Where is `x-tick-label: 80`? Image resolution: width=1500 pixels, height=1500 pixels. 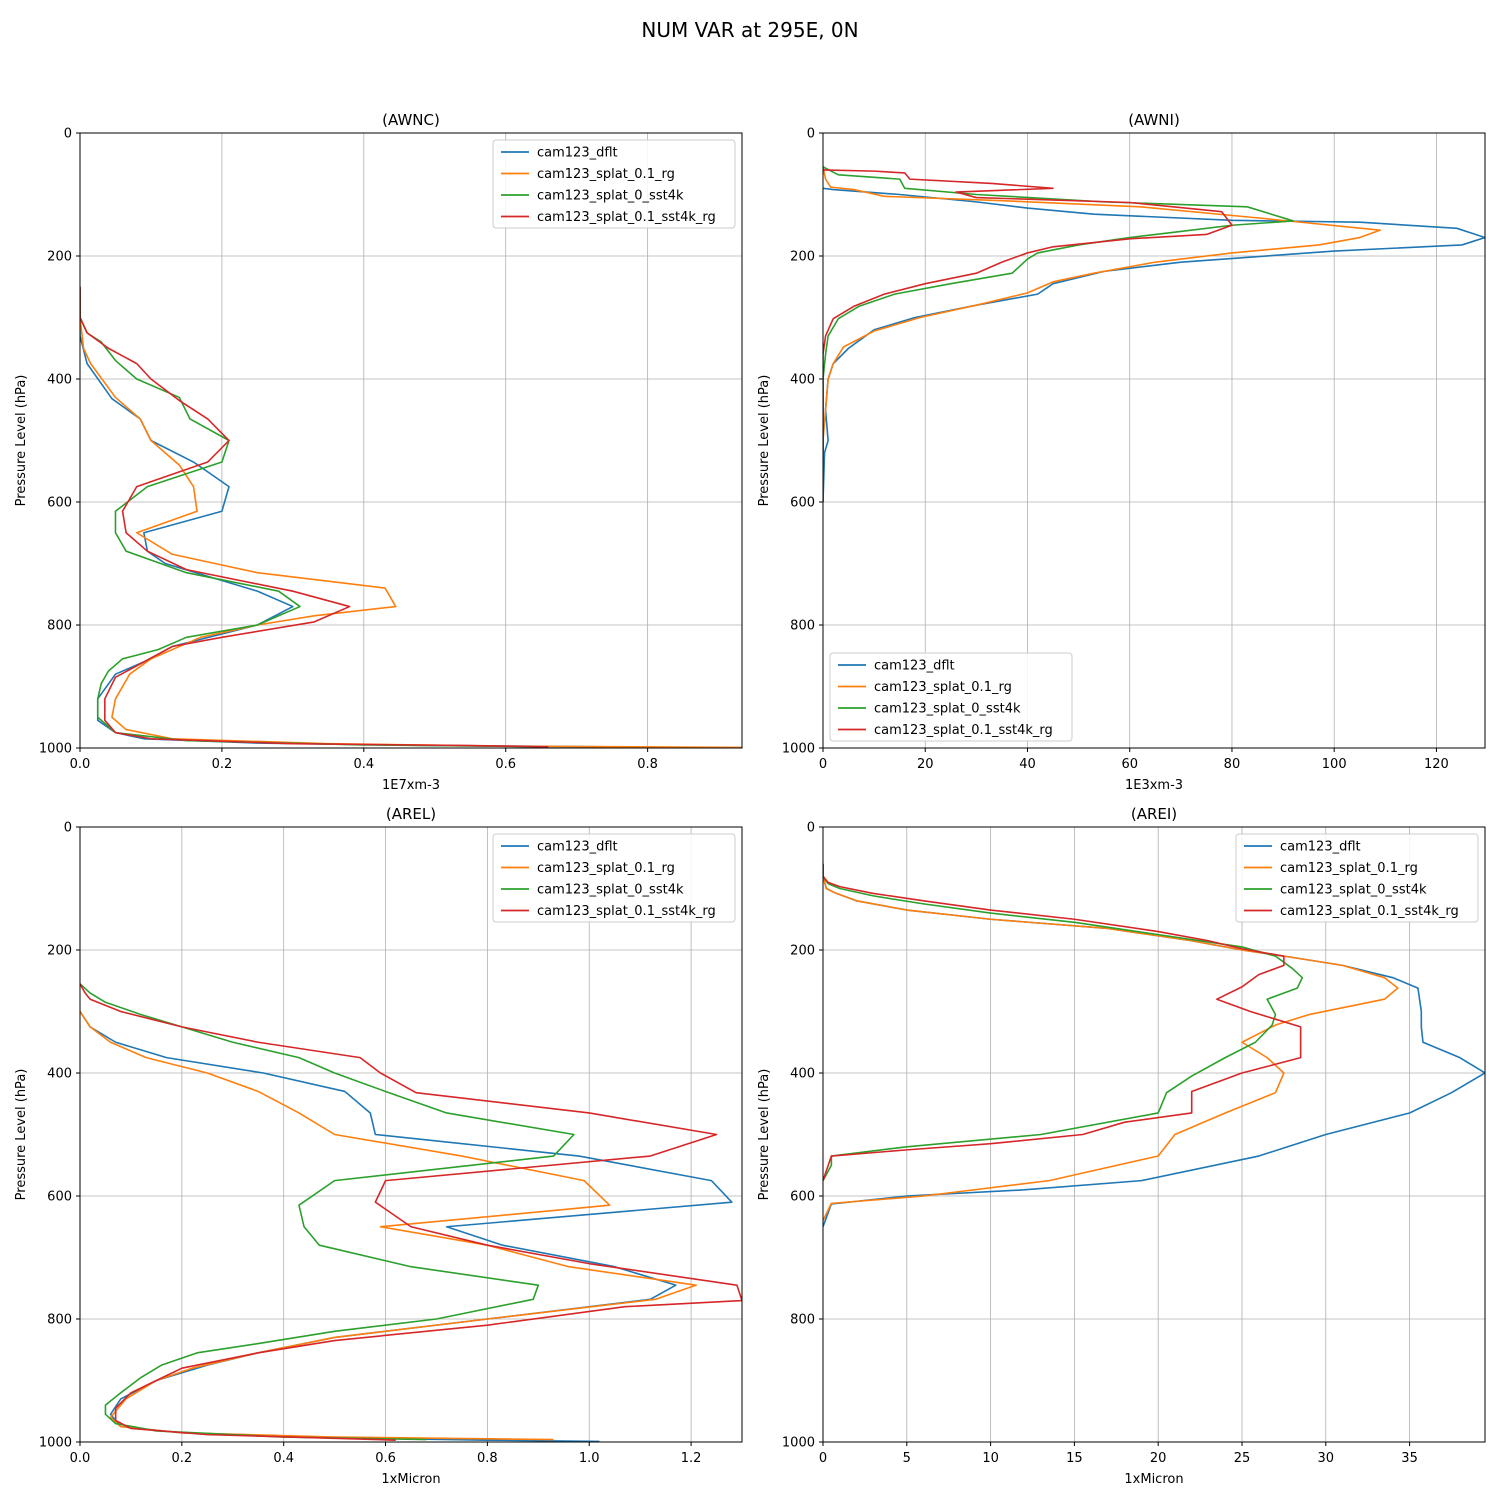
x-tick-label: 80 is located at coordinates (1232, 764).